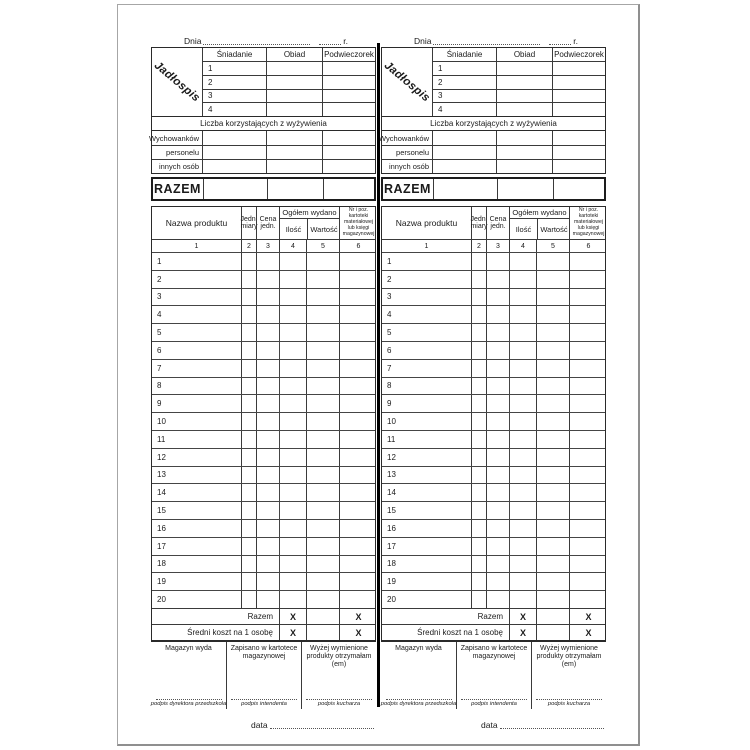 This screenshot has width=750, height=750. I want to click on products-total-label: Razem, so click(490, 616).